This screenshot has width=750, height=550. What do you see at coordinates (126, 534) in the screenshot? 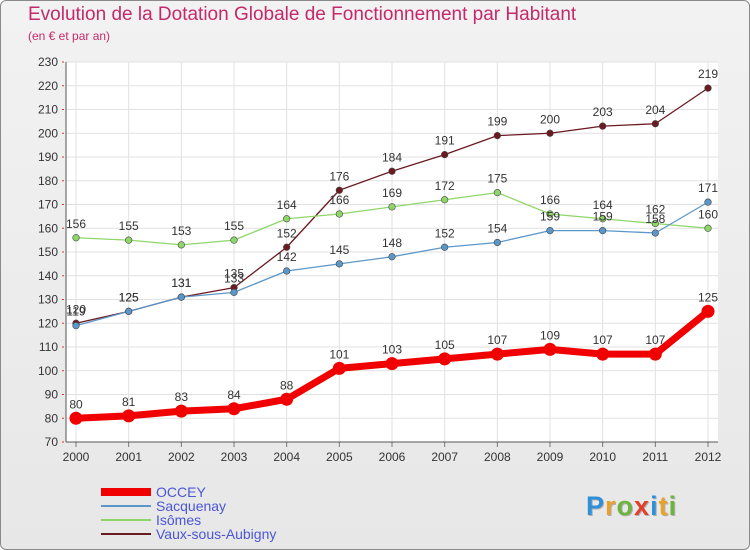
I see `legend-swatch-vaux-sous-aubigny` at bounding box center [126, 534].